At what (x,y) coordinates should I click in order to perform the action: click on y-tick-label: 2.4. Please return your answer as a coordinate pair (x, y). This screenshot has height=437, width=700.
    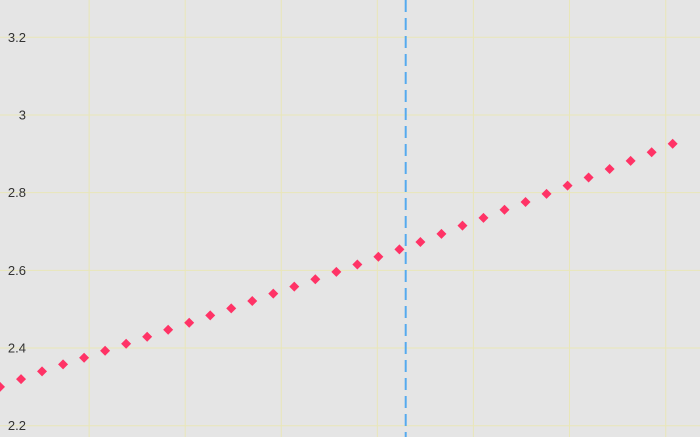
    Looking at the image, I should click on (17, 348).